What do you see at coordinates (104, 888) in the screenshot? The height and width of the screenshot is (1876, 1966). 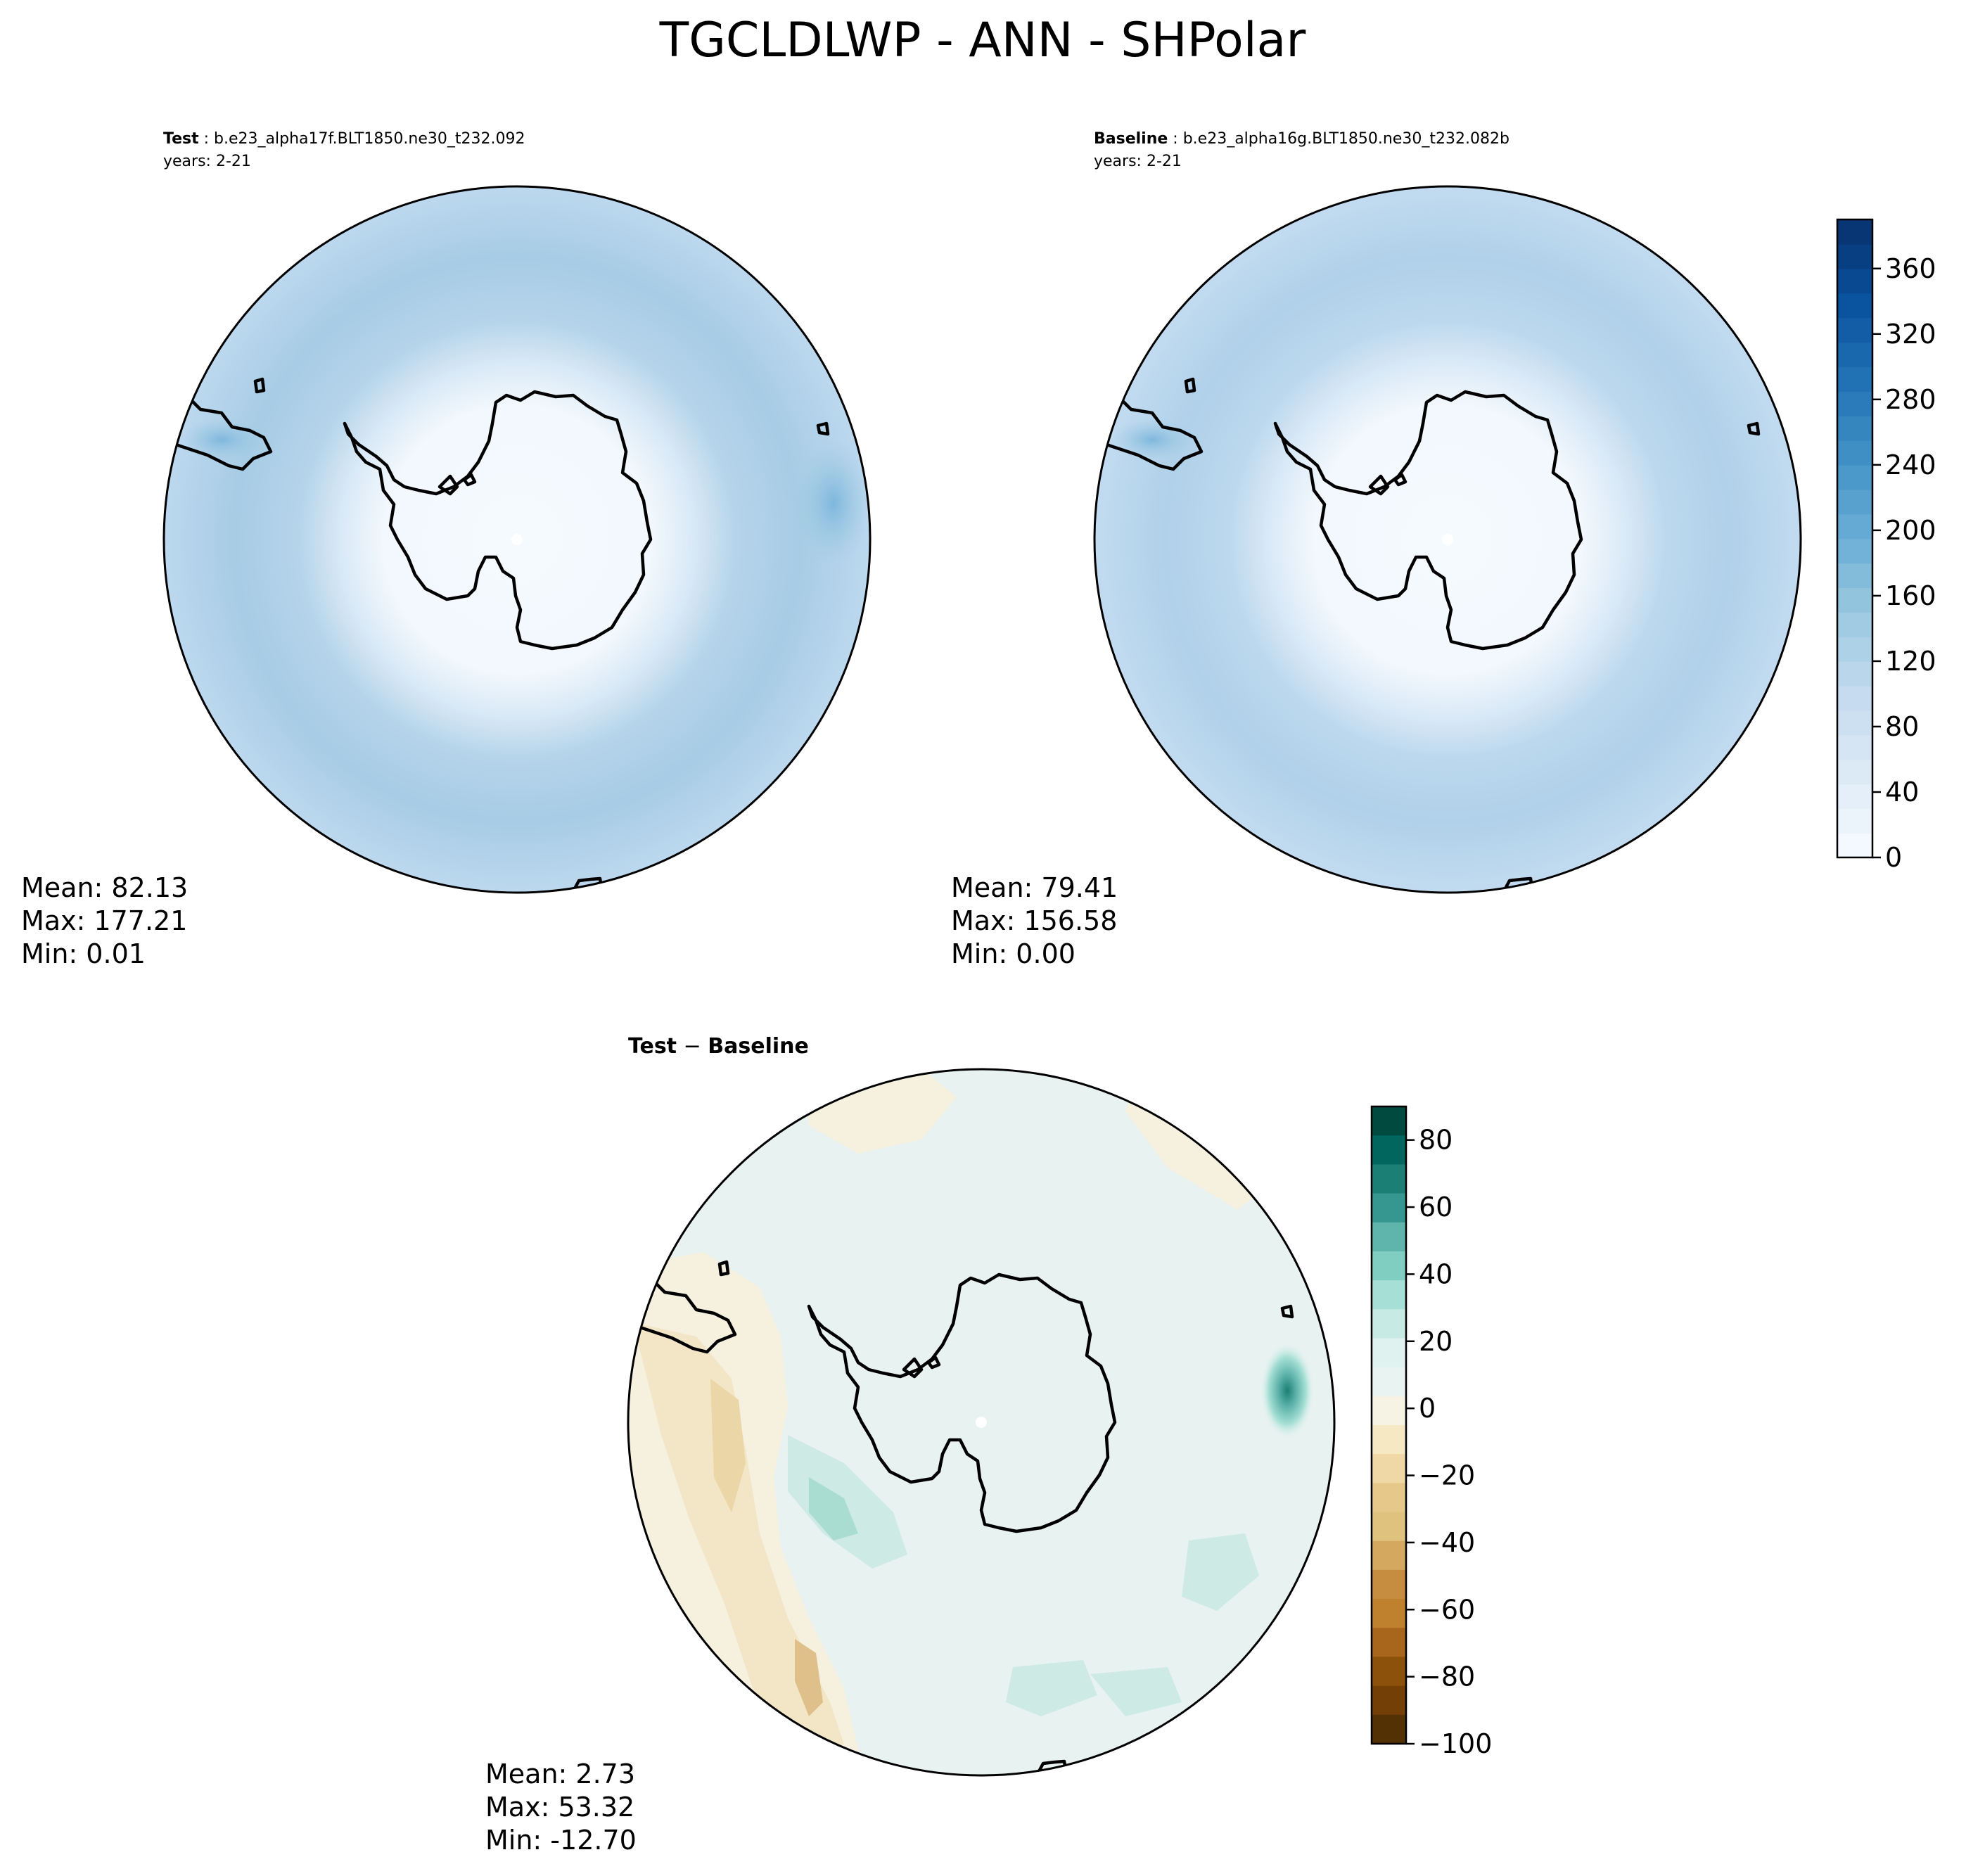 I see `test-mean: Mean: 82.13` at bounding box center [104, 888].